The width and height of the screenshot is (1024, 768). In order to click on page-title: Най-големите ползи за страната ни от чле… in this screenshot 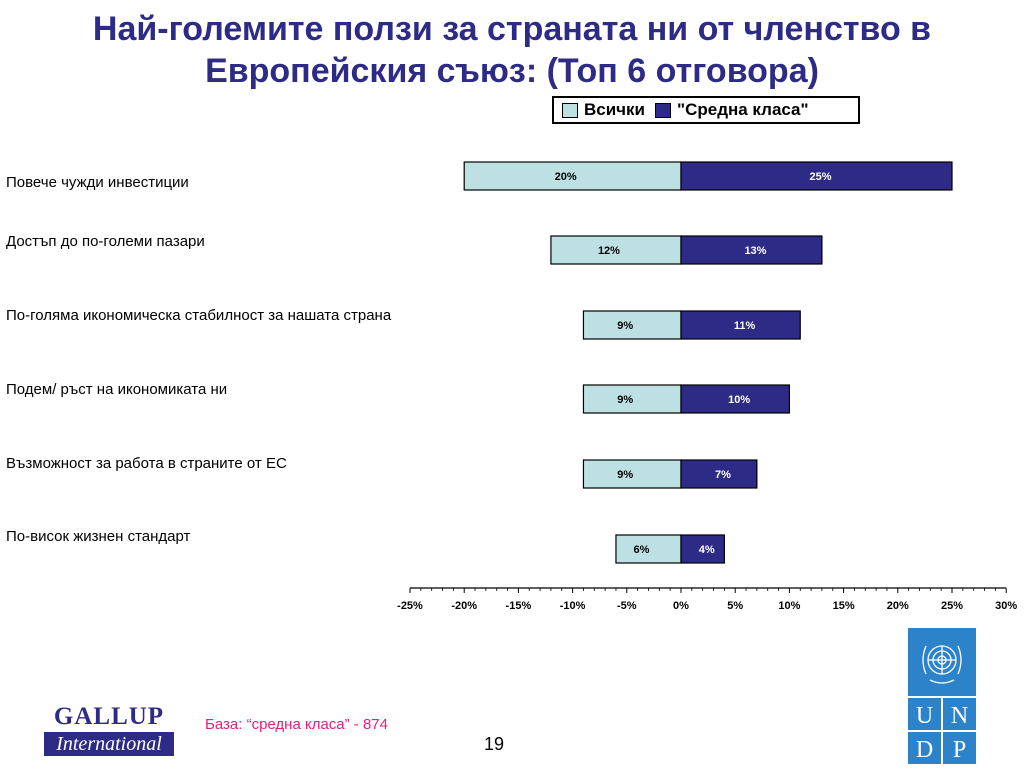, I will do `click(512, 50)`.